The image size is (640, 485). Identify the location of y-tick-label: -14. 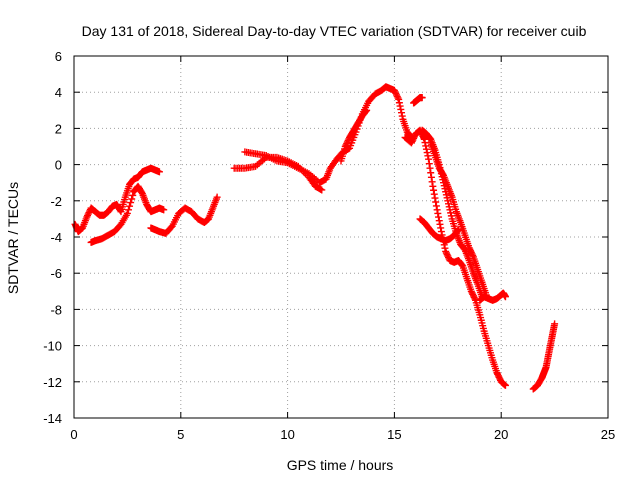
(52, 418).